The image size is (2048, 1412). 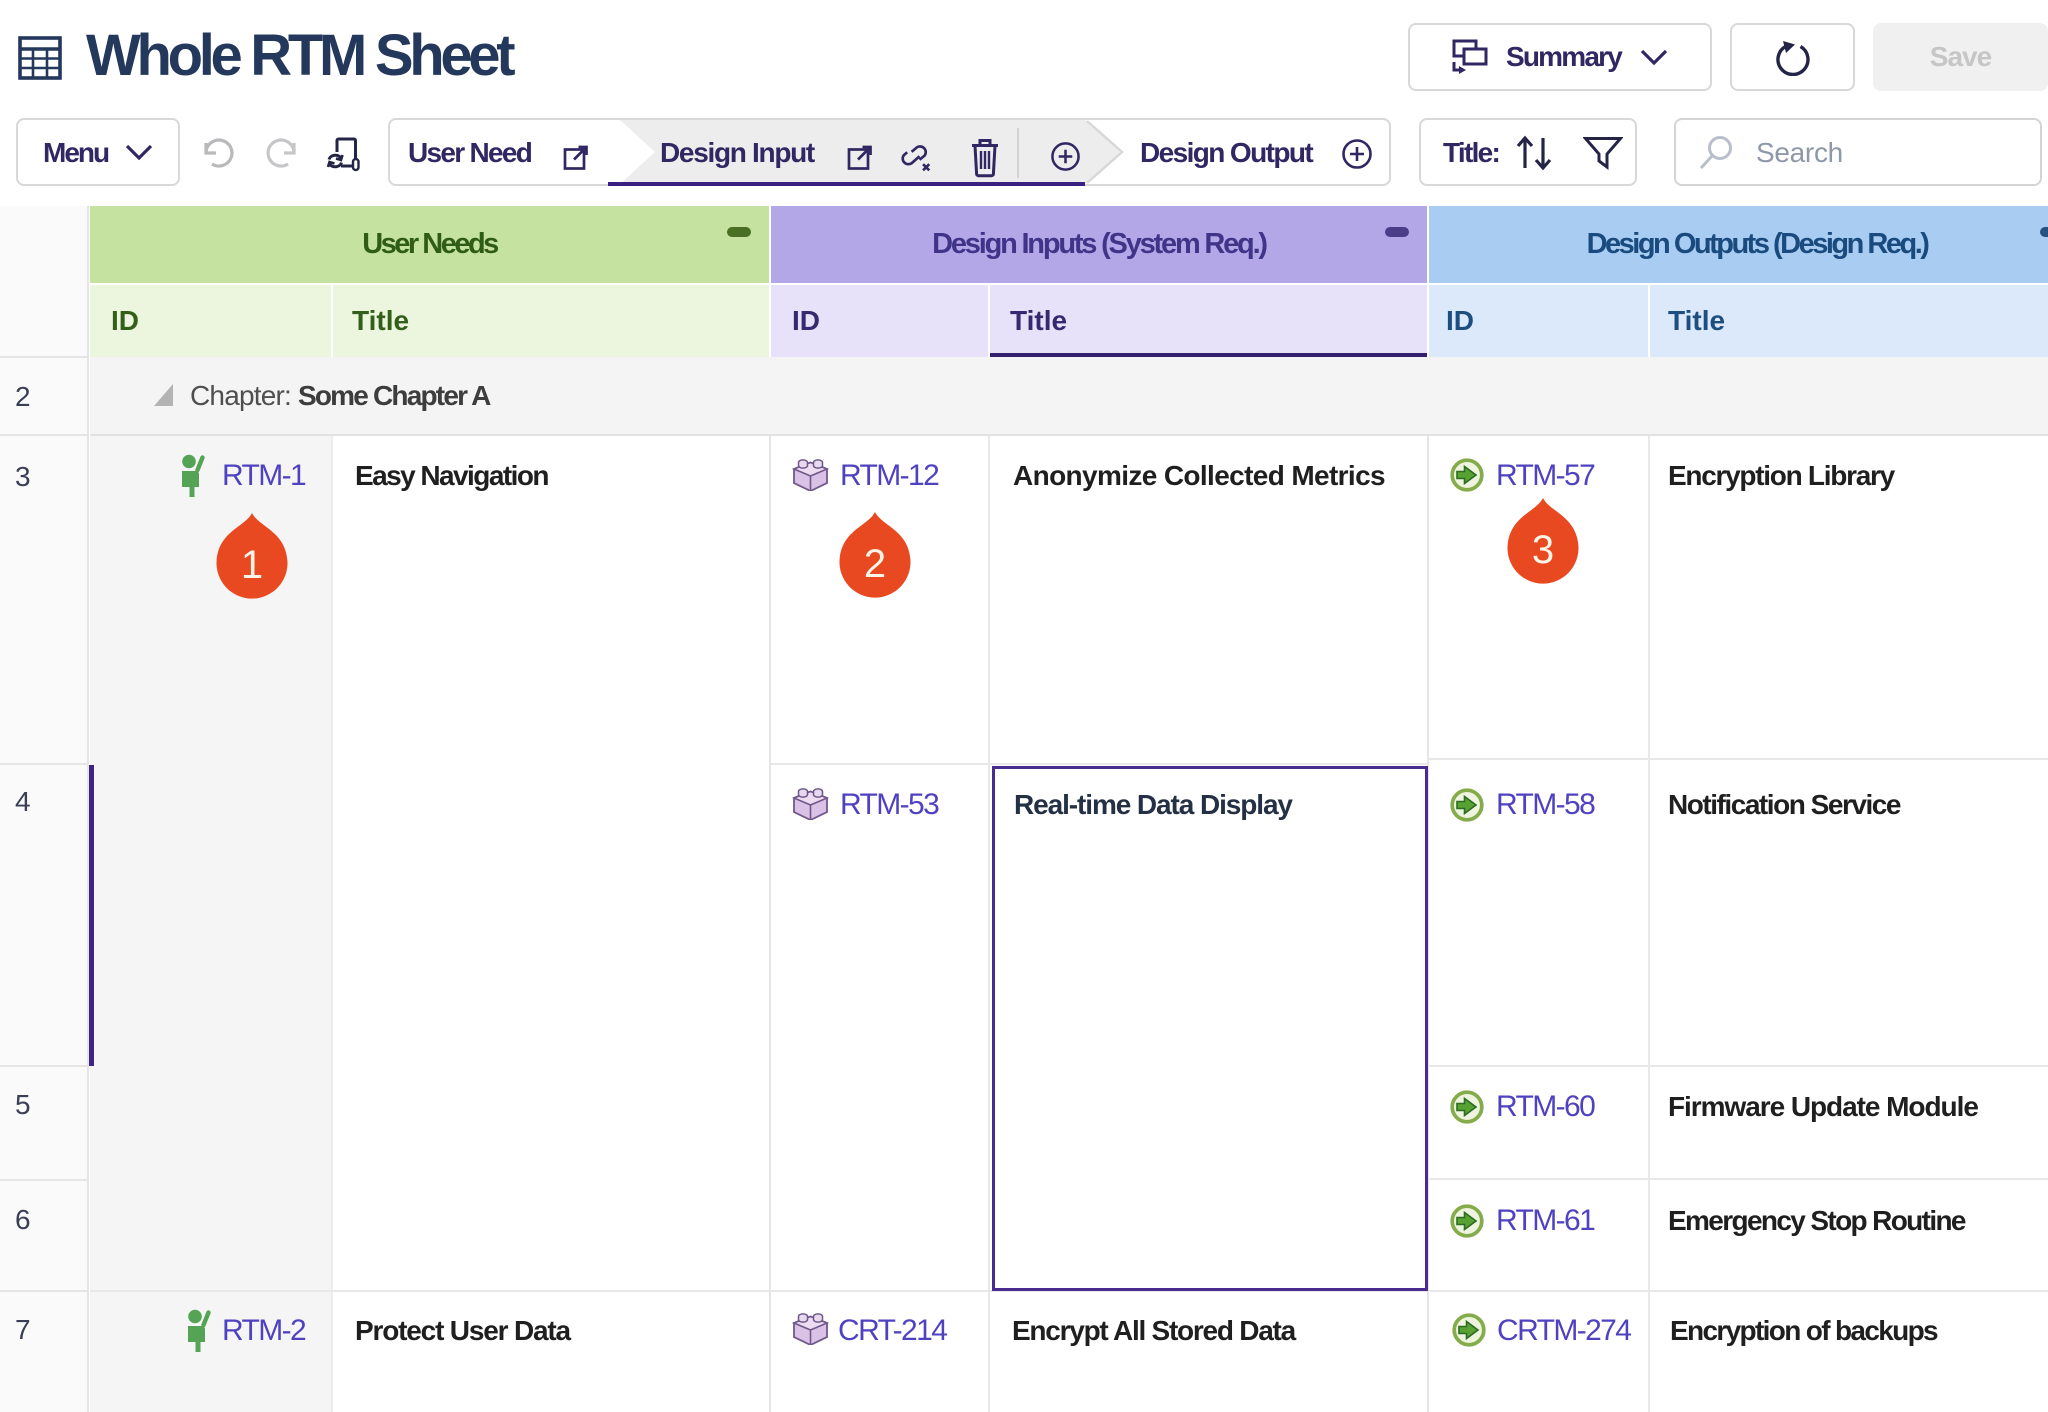 What do you see at coordinates (875, 564) in the screenshot?
I see `svg-text: 2` at bounding box center [875, 564].